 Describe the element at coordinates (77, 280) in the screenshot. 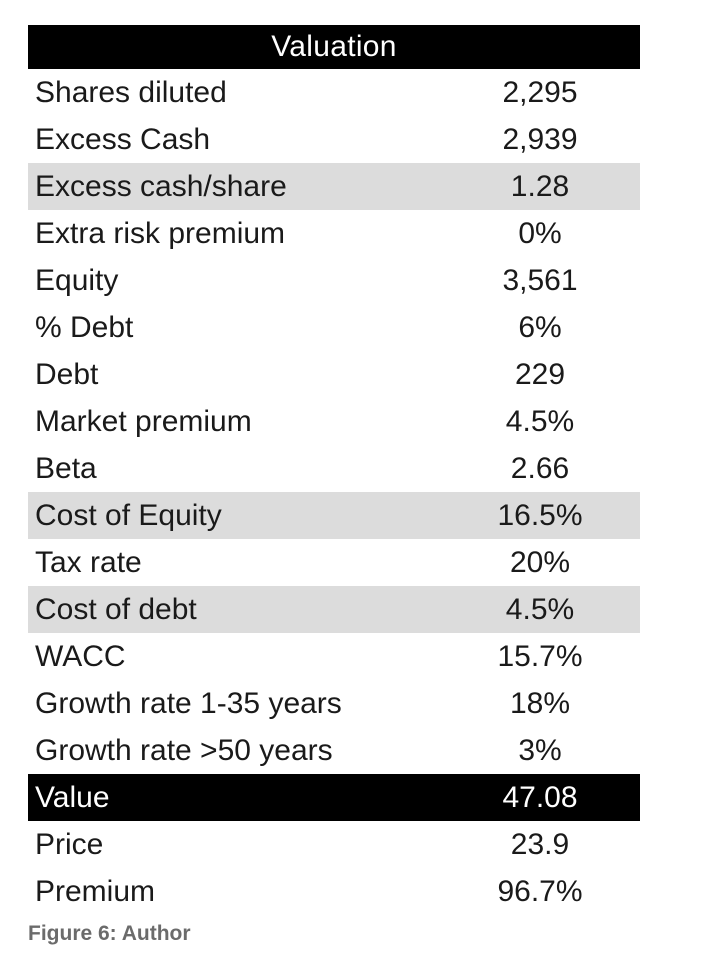

I see `row-label: Equity` at that location.